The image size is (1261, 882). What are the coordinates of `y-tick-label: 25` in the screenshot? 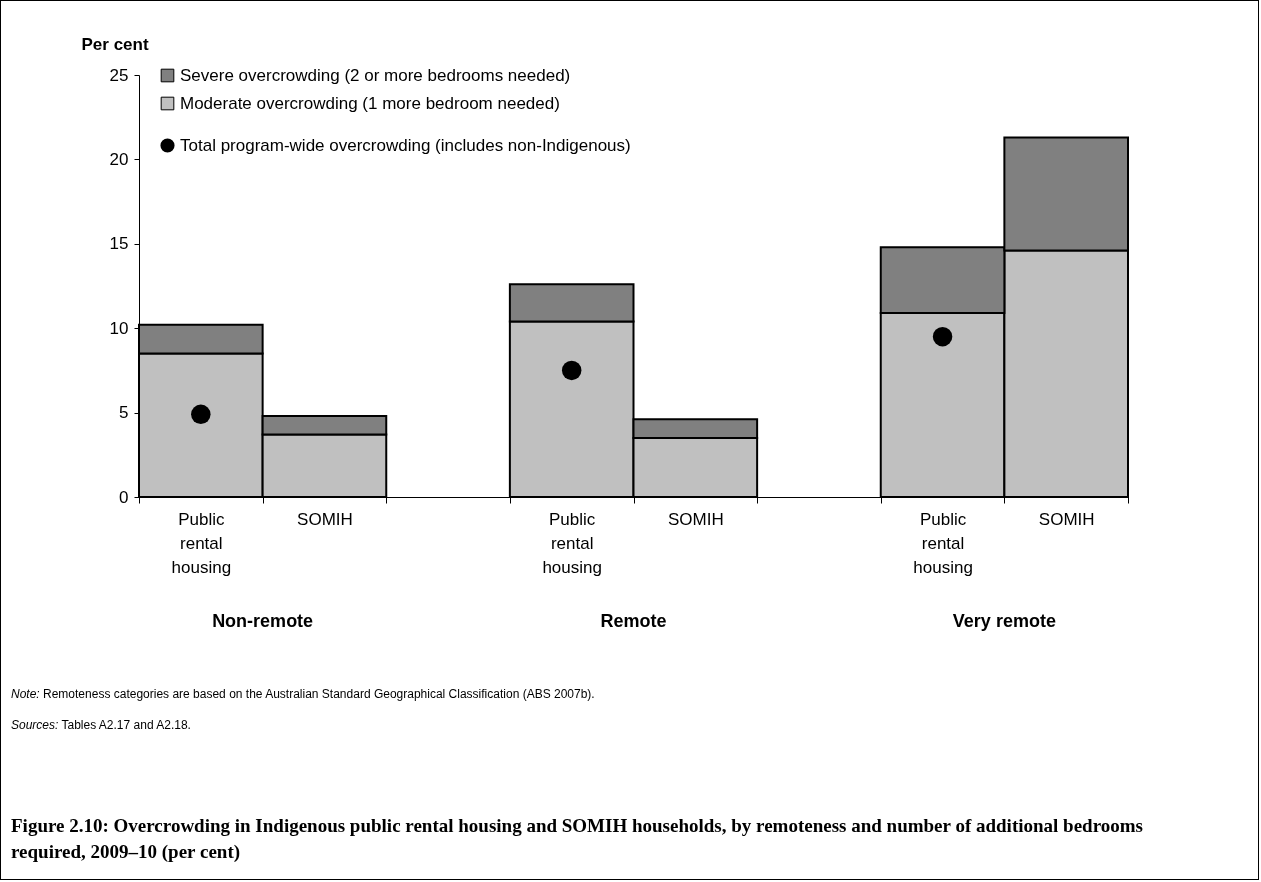 It's located at (119, 75).